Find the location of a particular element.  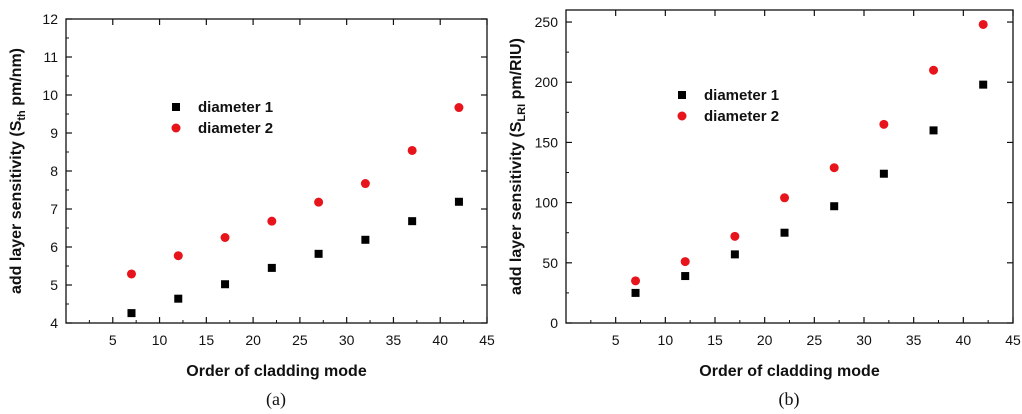

y-tick-label: 5 is located at coordinates (54, 285).